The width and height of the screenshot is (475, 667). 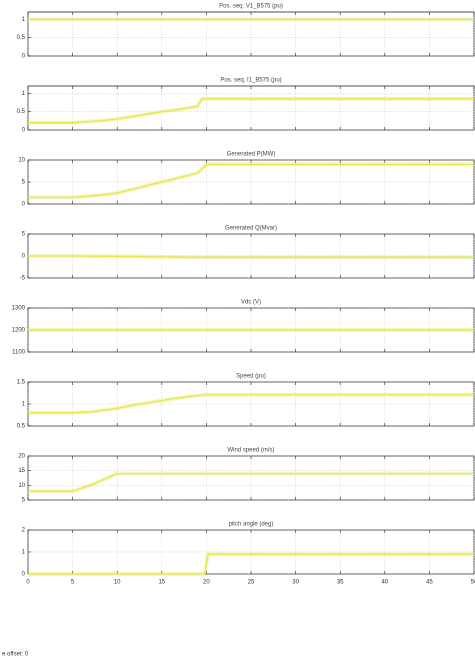 What do you see at coordinates (19, 353) in the screenshot?
I see `y-tick-label: 1100` at bounding box center [19, 353].